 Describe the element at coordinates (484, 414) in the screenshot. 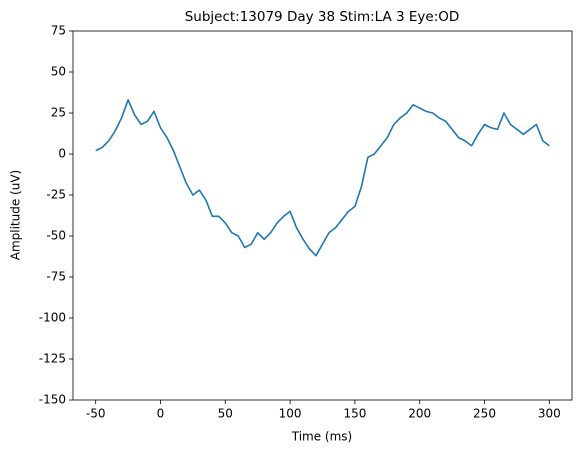

I see `x-tick-label: 250` at that location.